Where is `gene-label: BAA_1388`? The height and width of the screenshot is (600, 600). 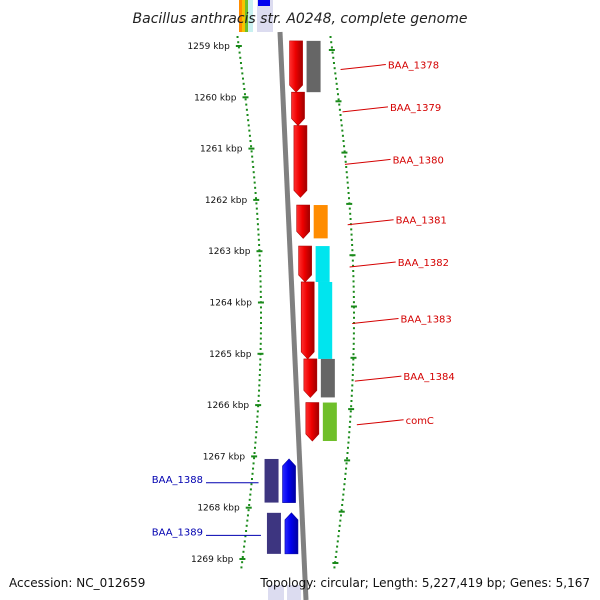
gene-label: BAA_1388 is located at coordinates (177, 480).